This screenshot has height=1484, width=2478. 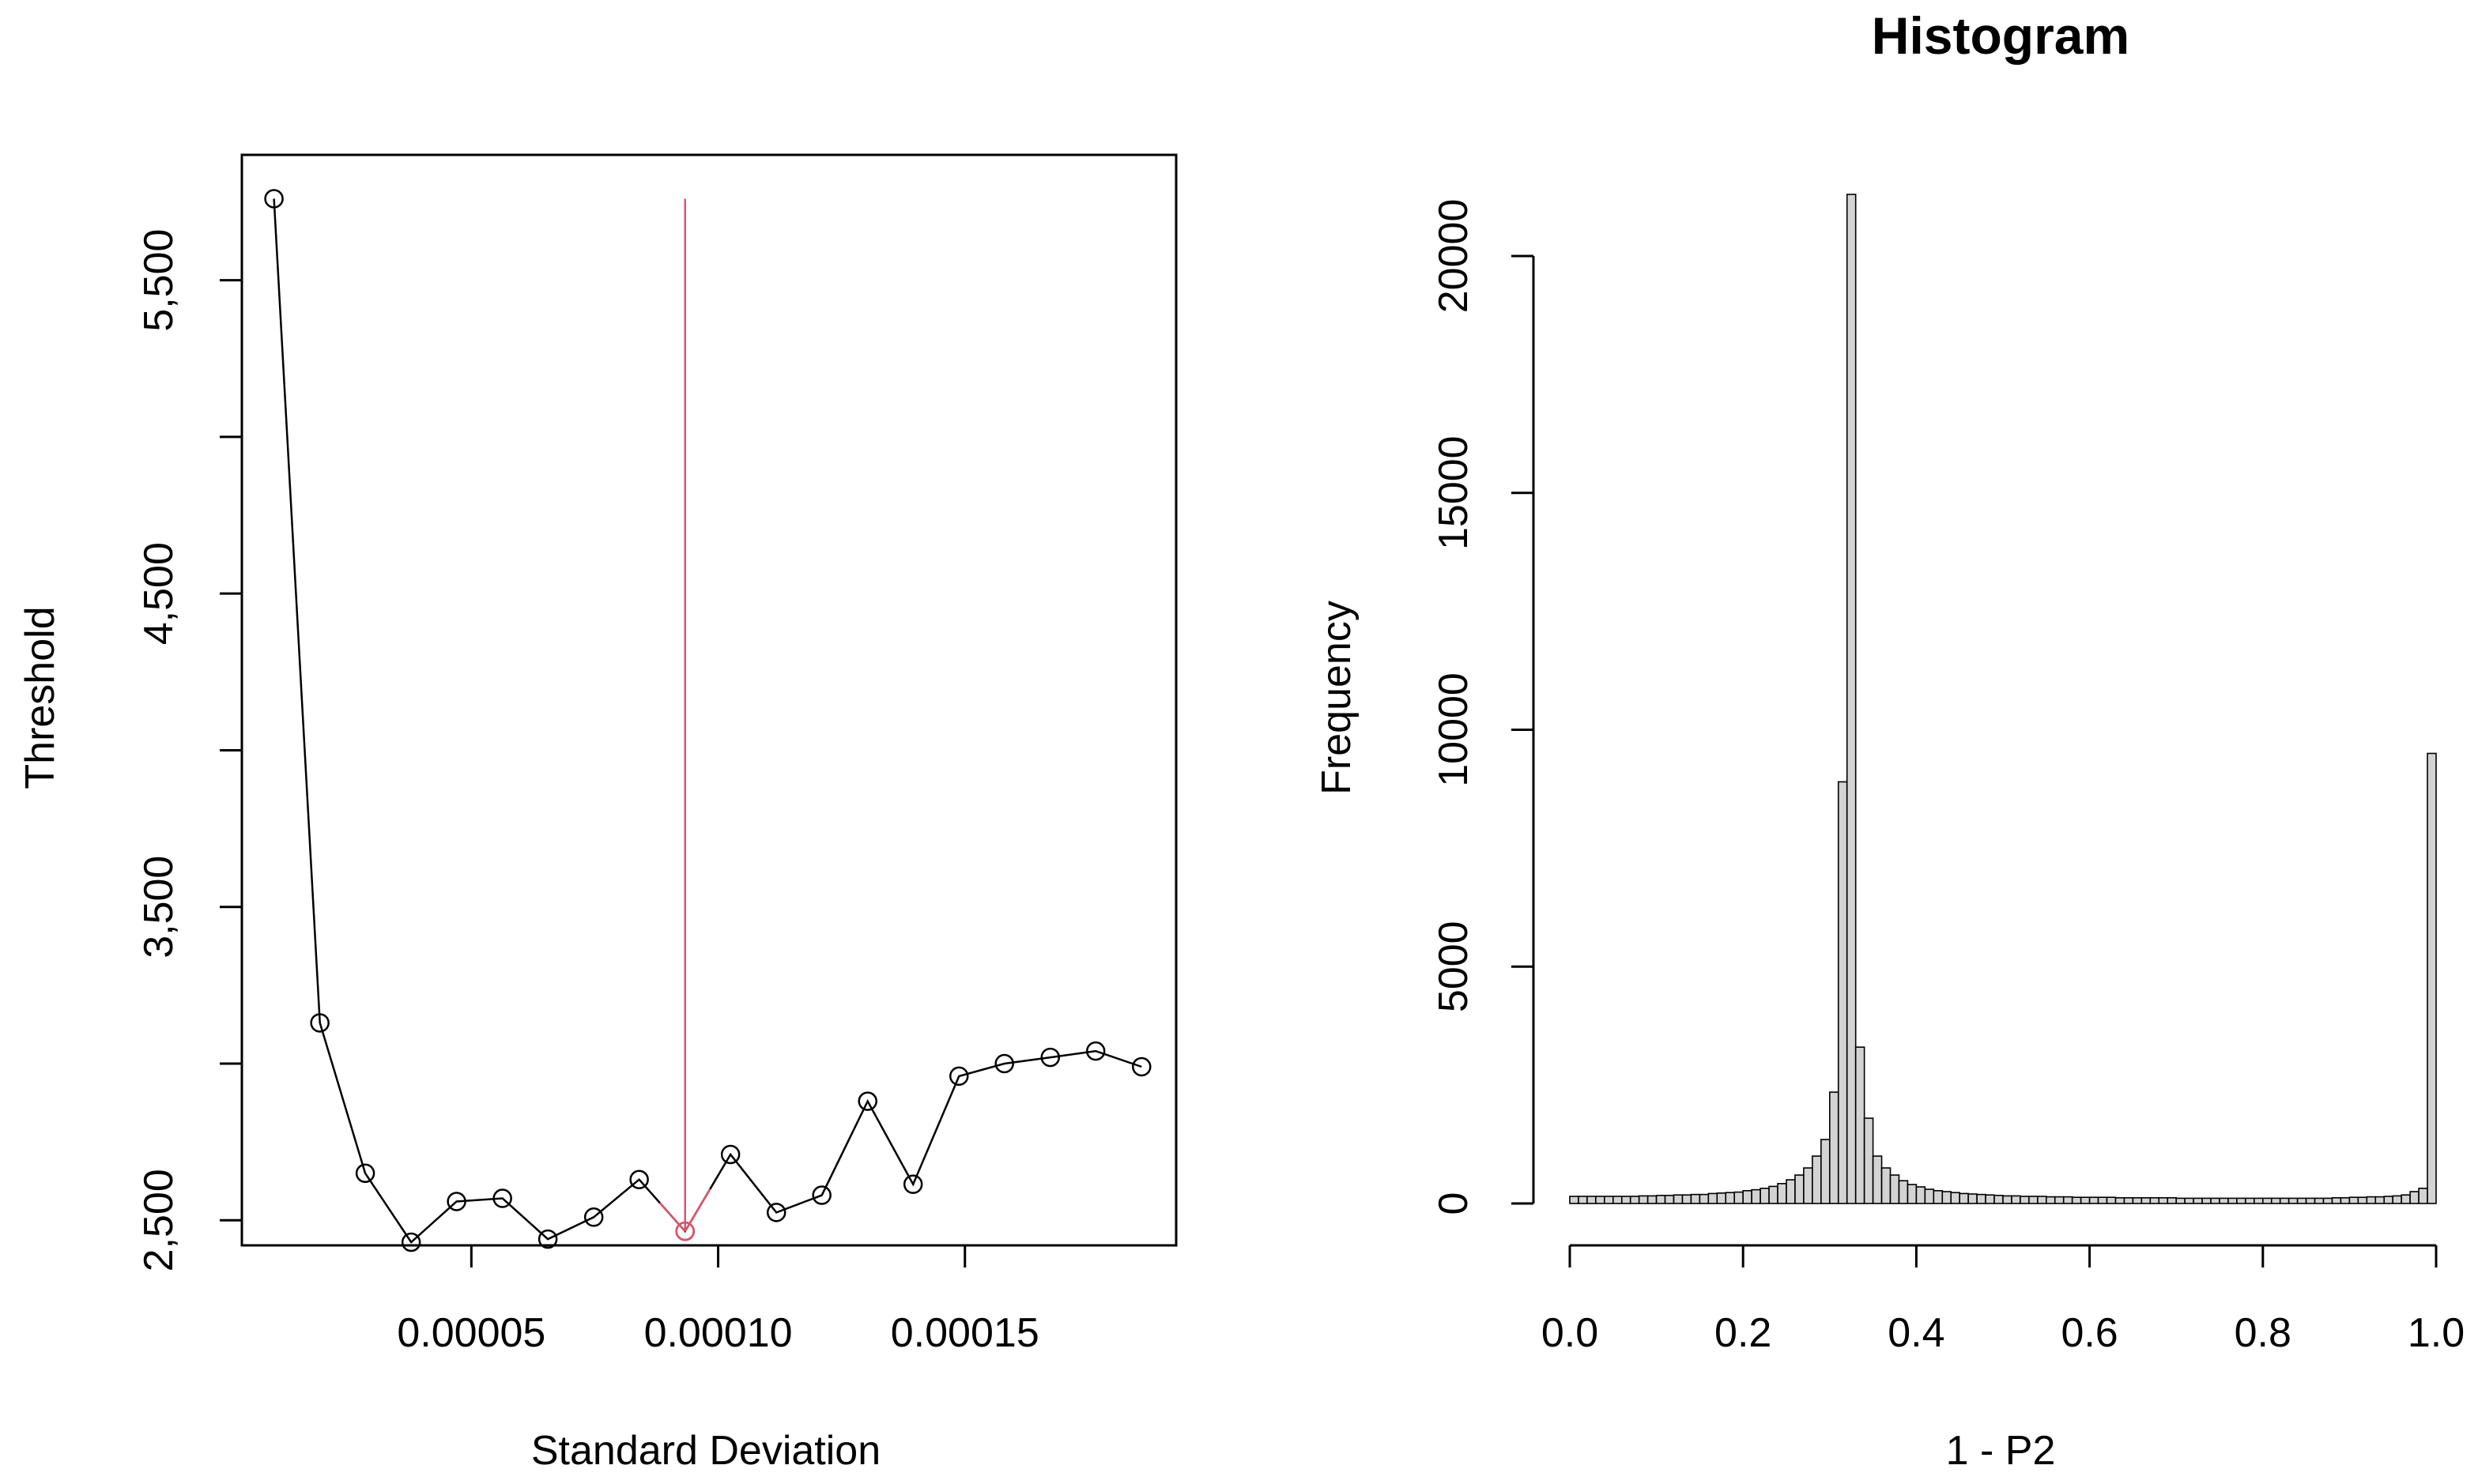 I want to click on y-tick-label: 2,500, so click(x=159, y=1220).